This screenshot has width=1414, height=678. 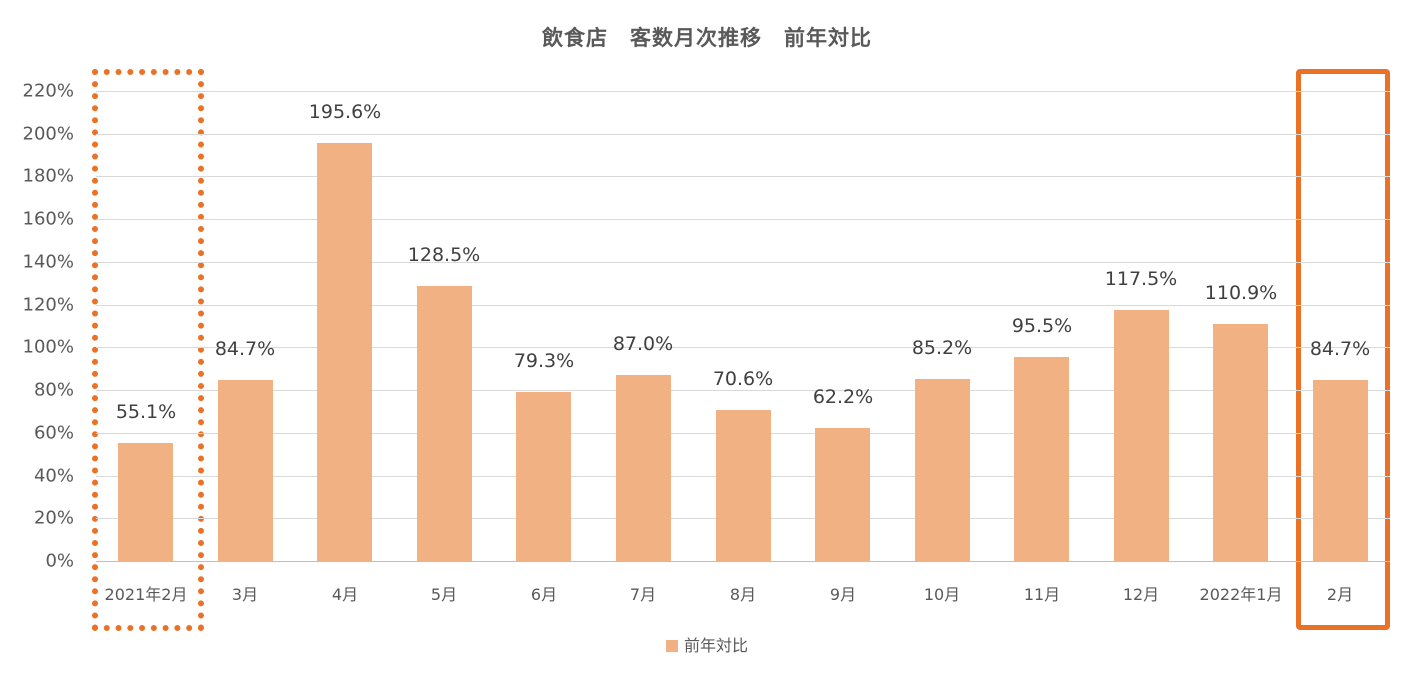 I want to click on y-tick-label: 80%, so click(x=53, y=390).